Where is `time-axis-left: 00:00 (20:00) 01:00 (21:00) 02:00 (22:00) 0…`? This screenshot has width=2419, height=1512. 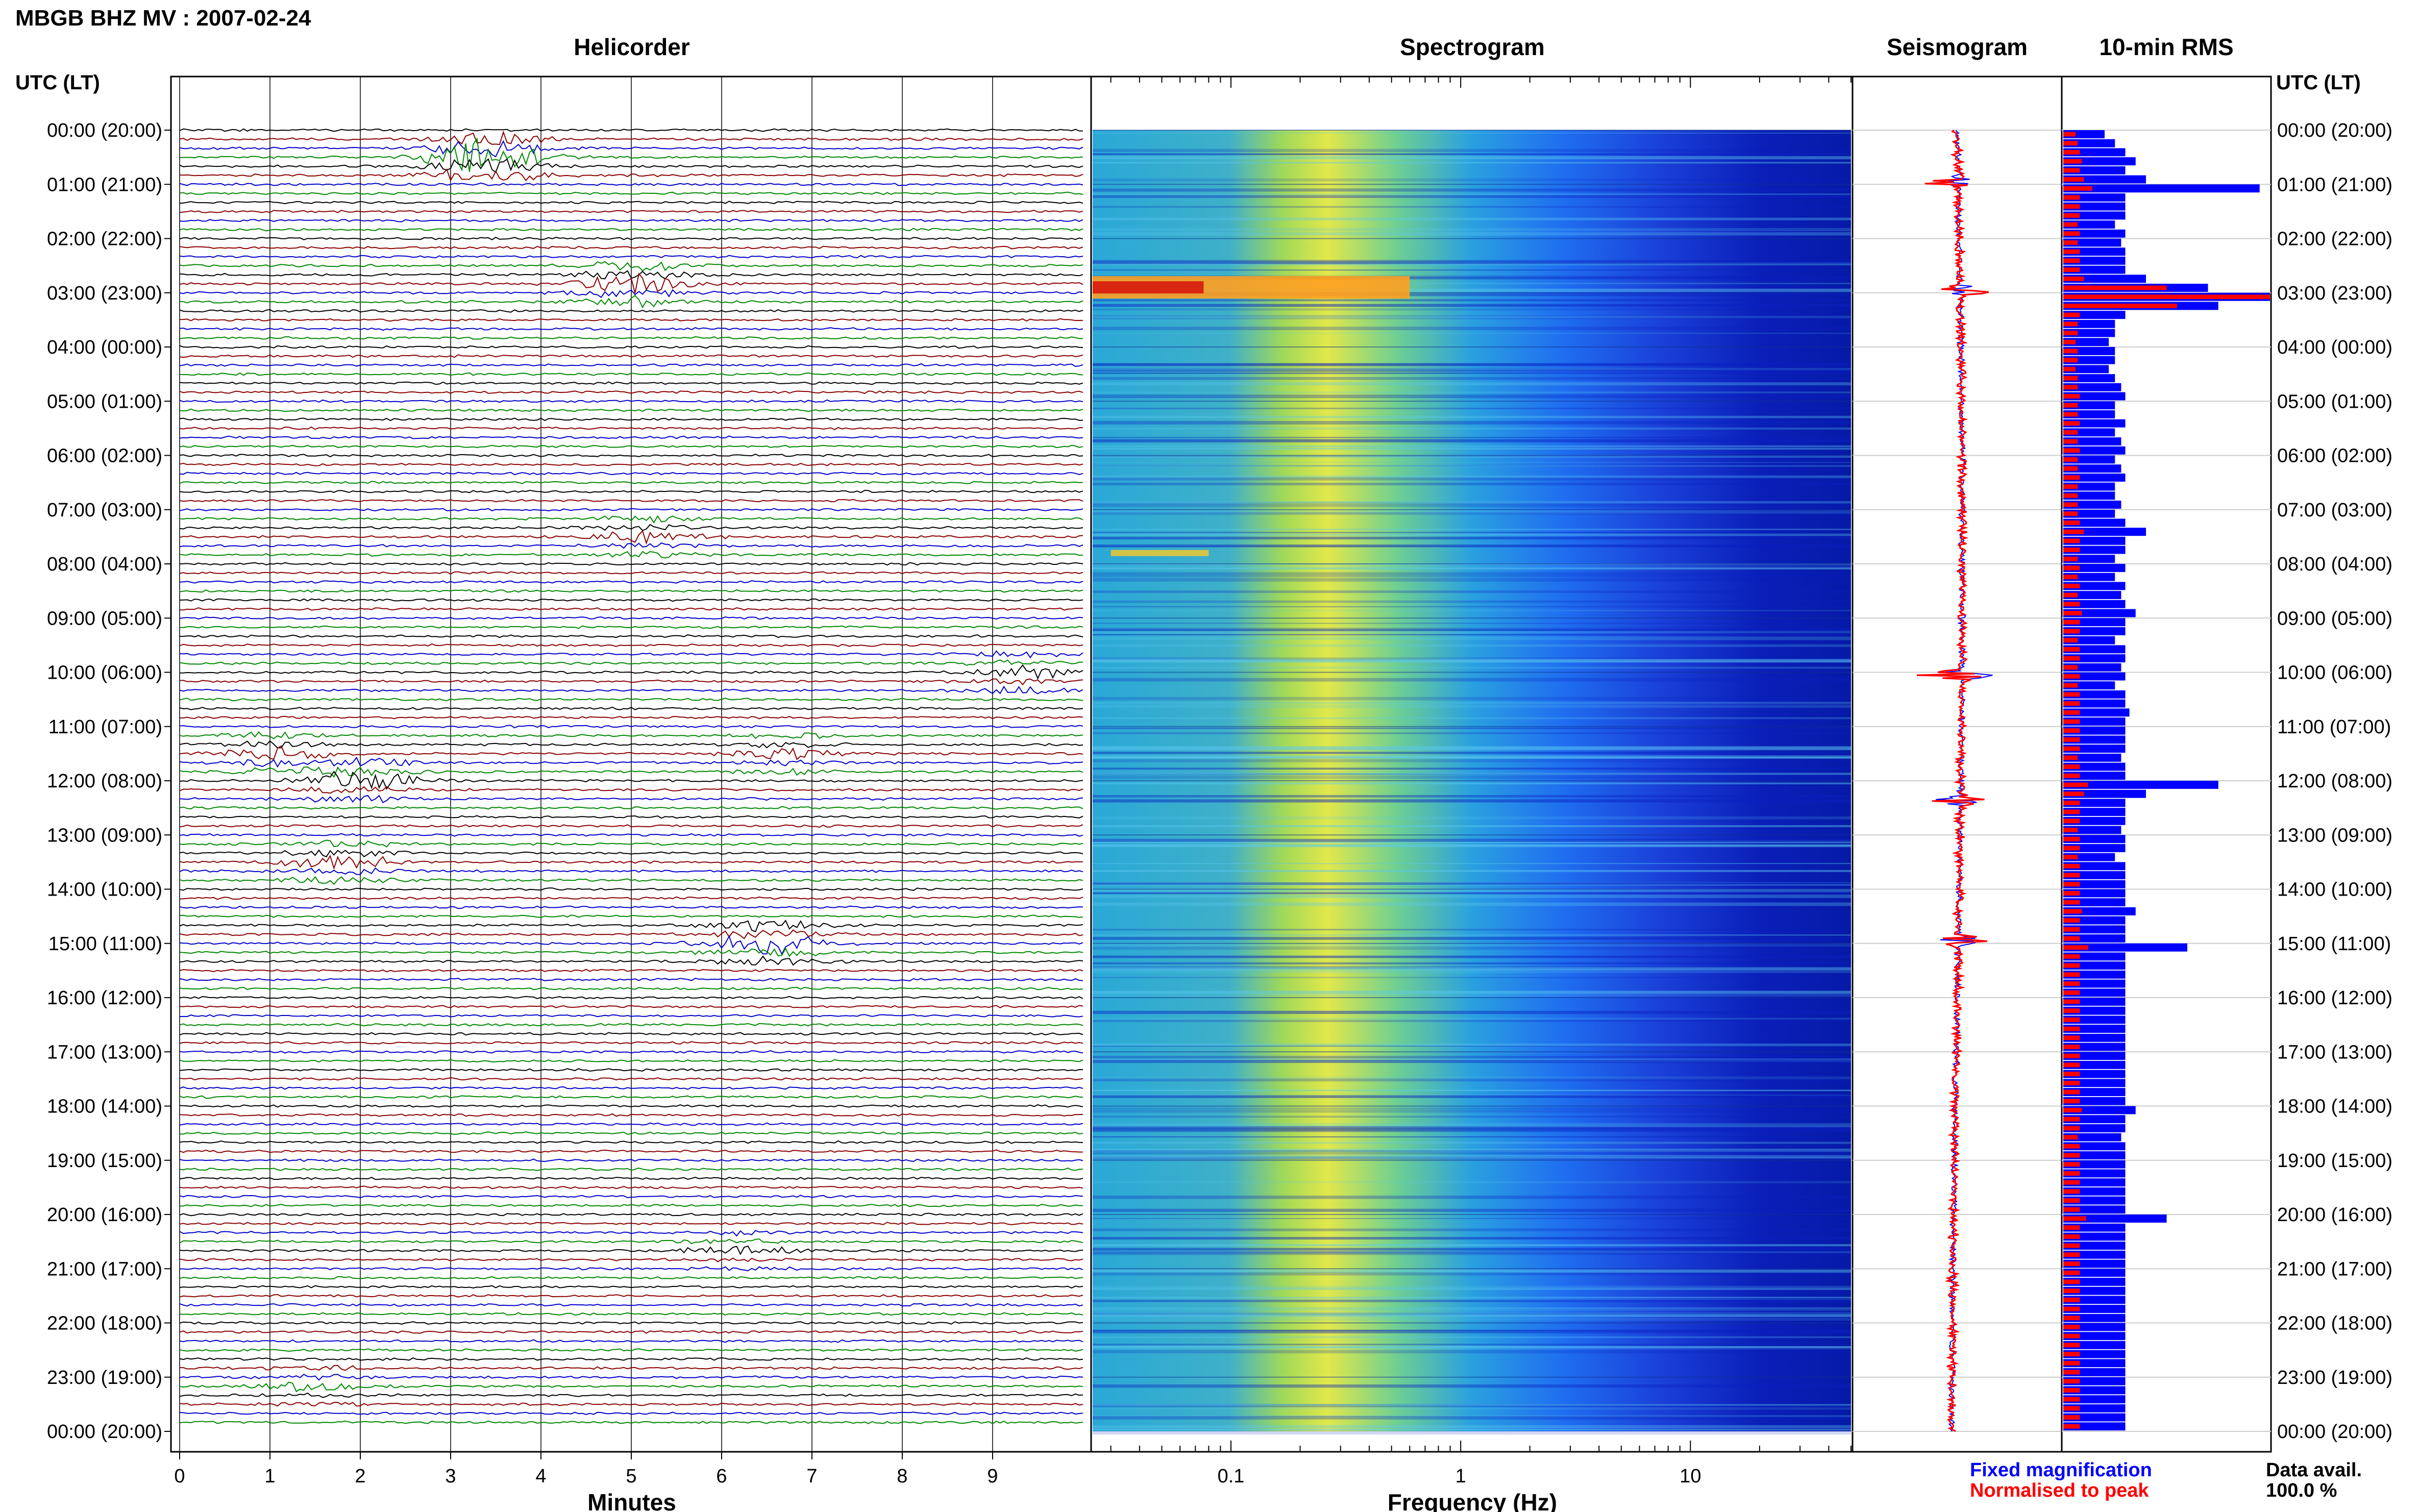 time-axis-left: 00:00 (20:00) 01:00 (21:00) 02:00 (22:00) 0… is located at coordinates (109, 781).